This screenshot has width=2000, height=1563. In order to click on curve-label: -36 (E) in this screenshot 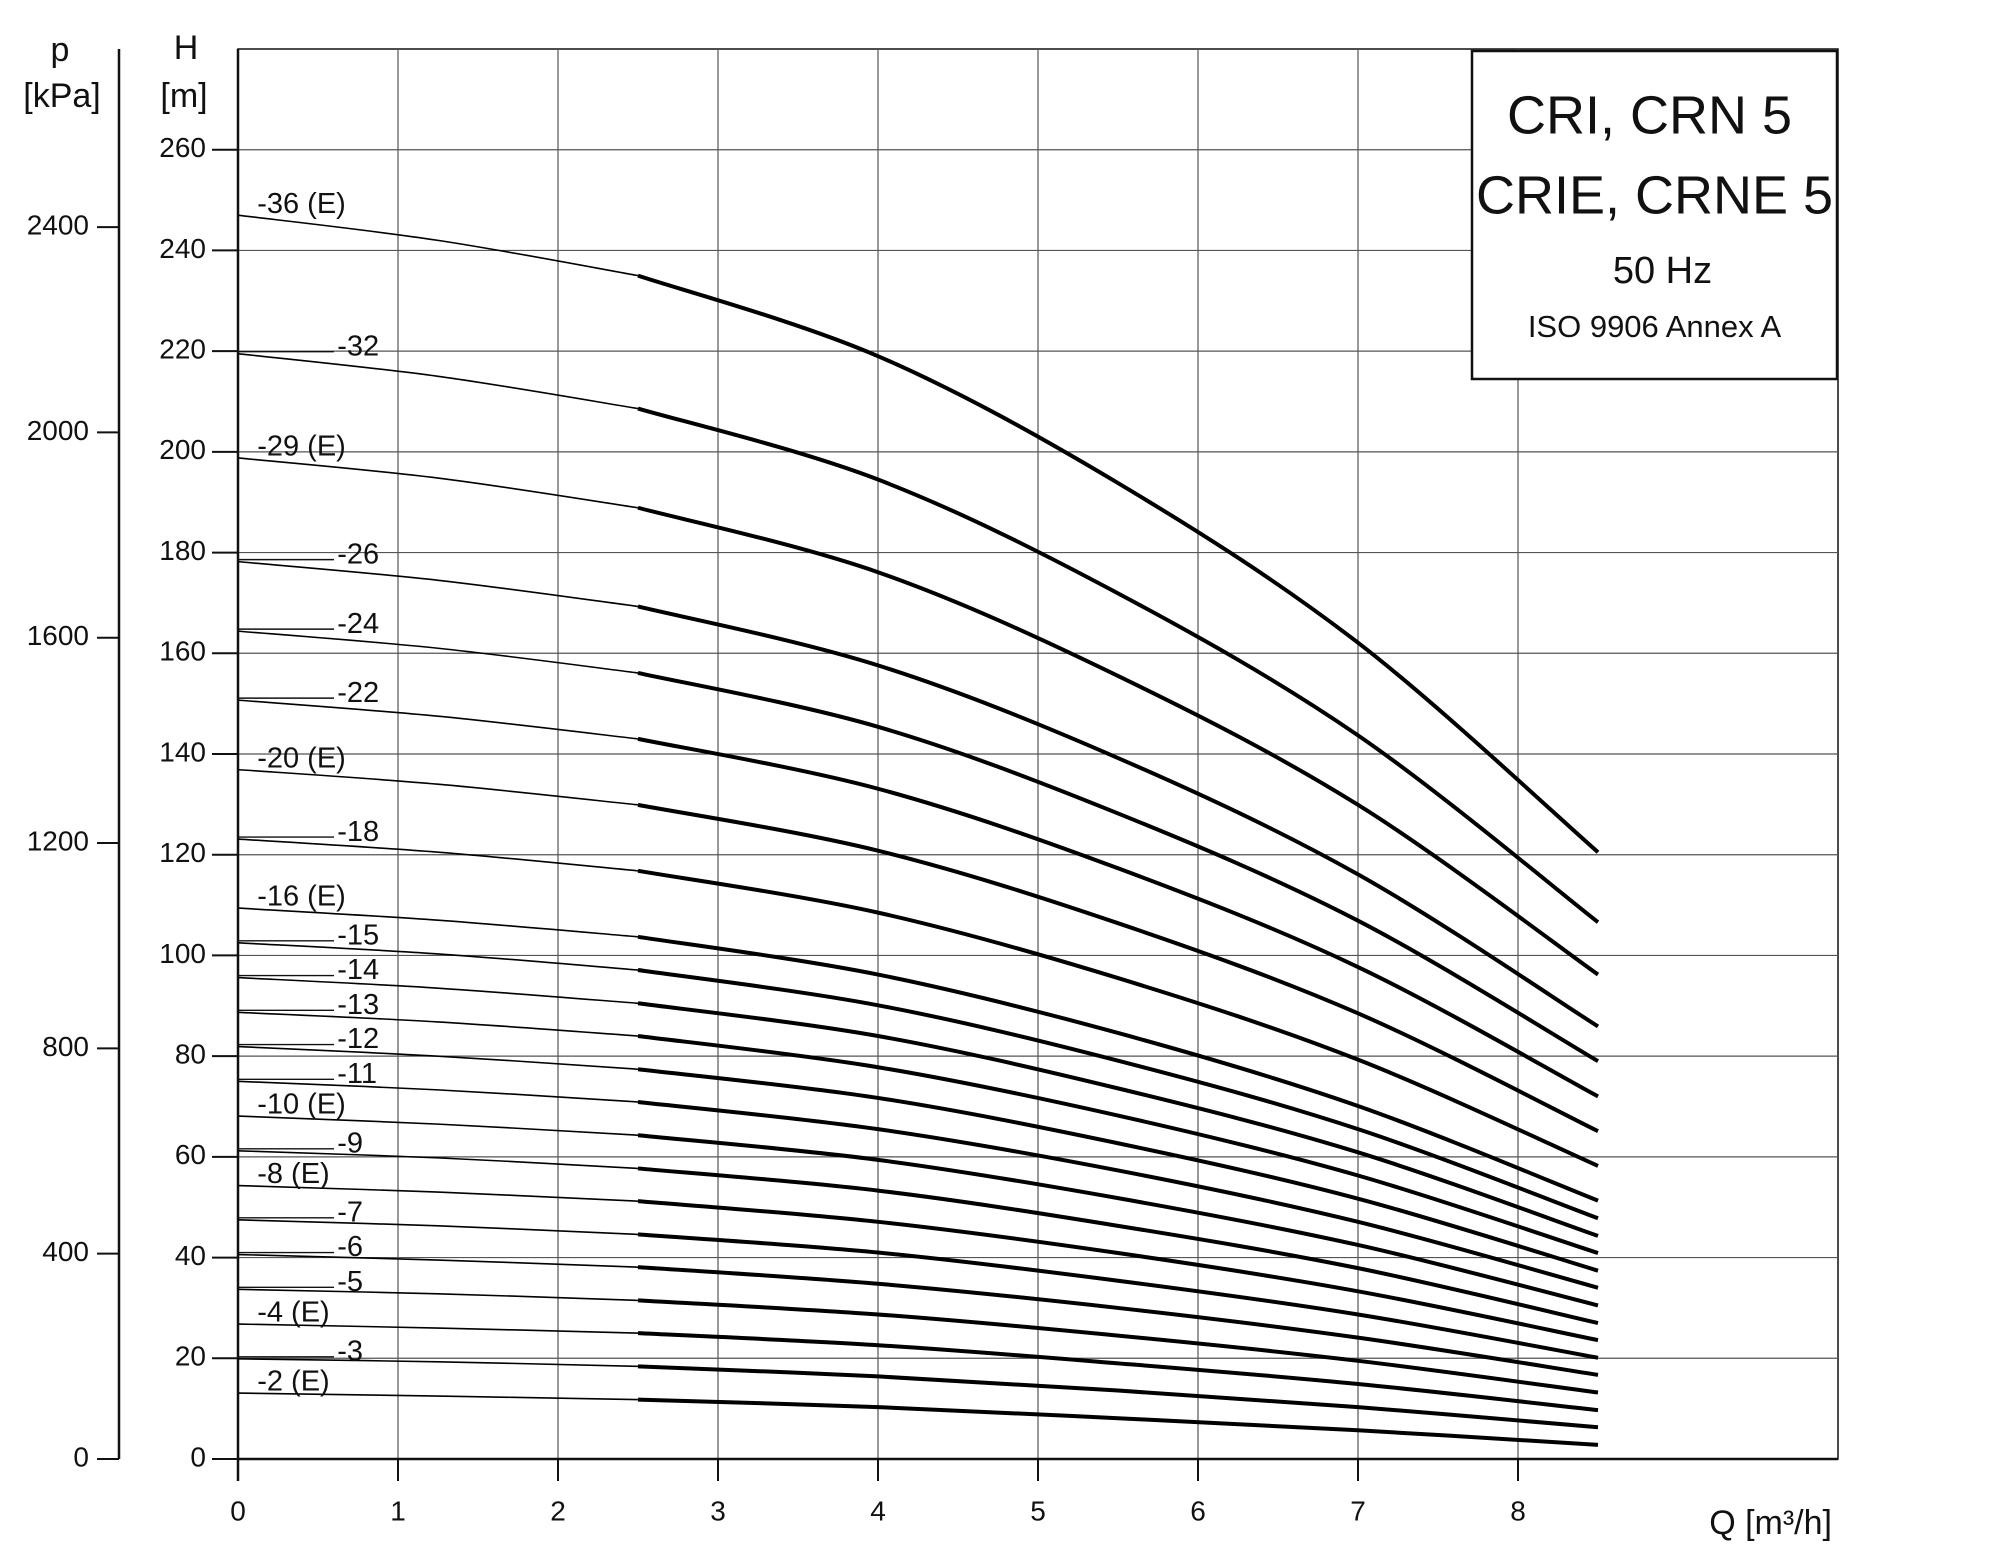, I will do `click(301, 204)`.